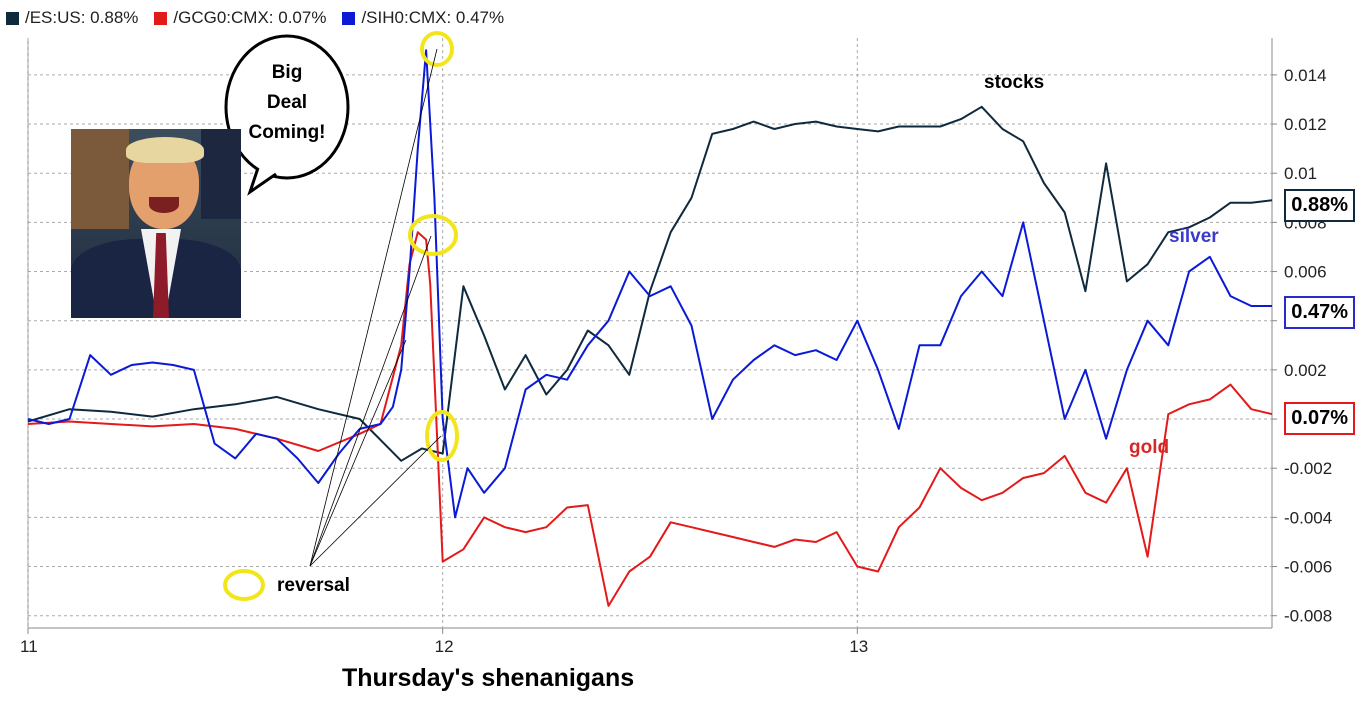  I want to click on trump-photo, so click(156, 223).